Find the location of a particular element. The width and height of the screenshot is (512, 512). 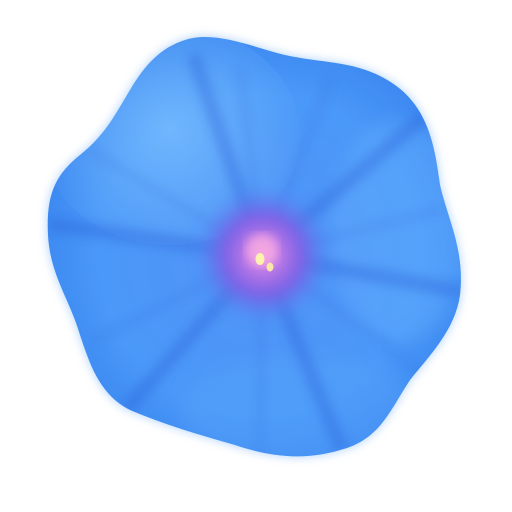

petal-highlight-bottom is located at coordinates (300, 406).